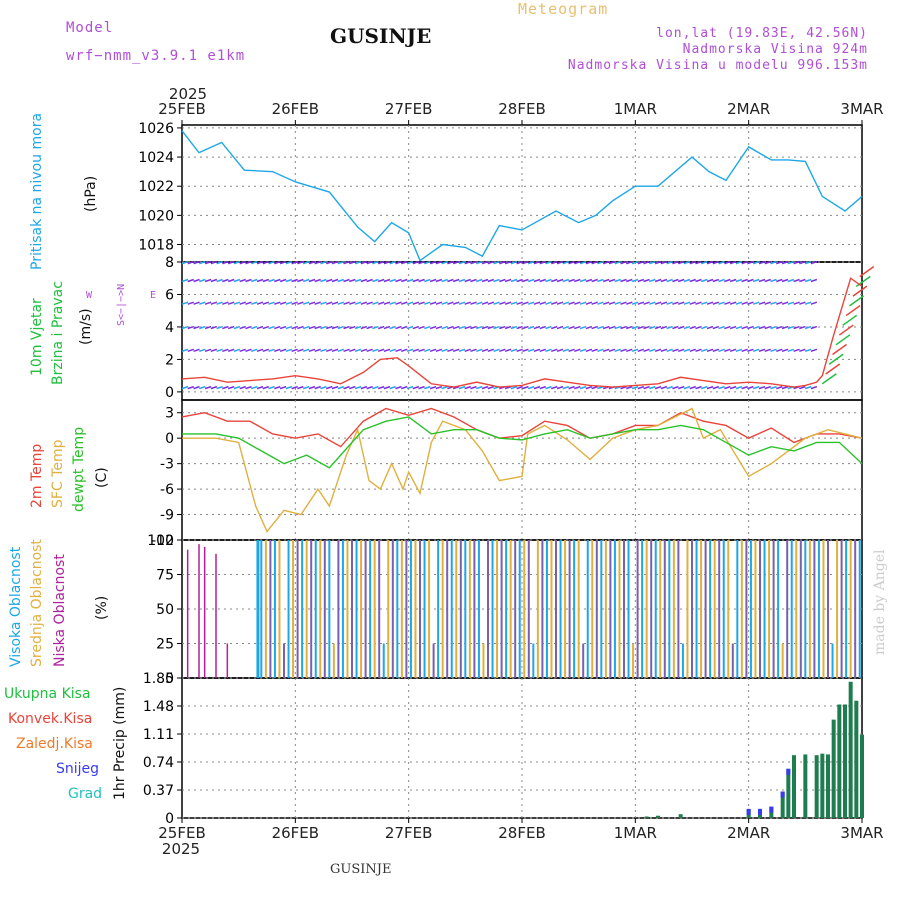  What do you see at coordinates (169, 360) in the screenshot?
I see `y-tick-label: 2` at bounding box center [169, 360].